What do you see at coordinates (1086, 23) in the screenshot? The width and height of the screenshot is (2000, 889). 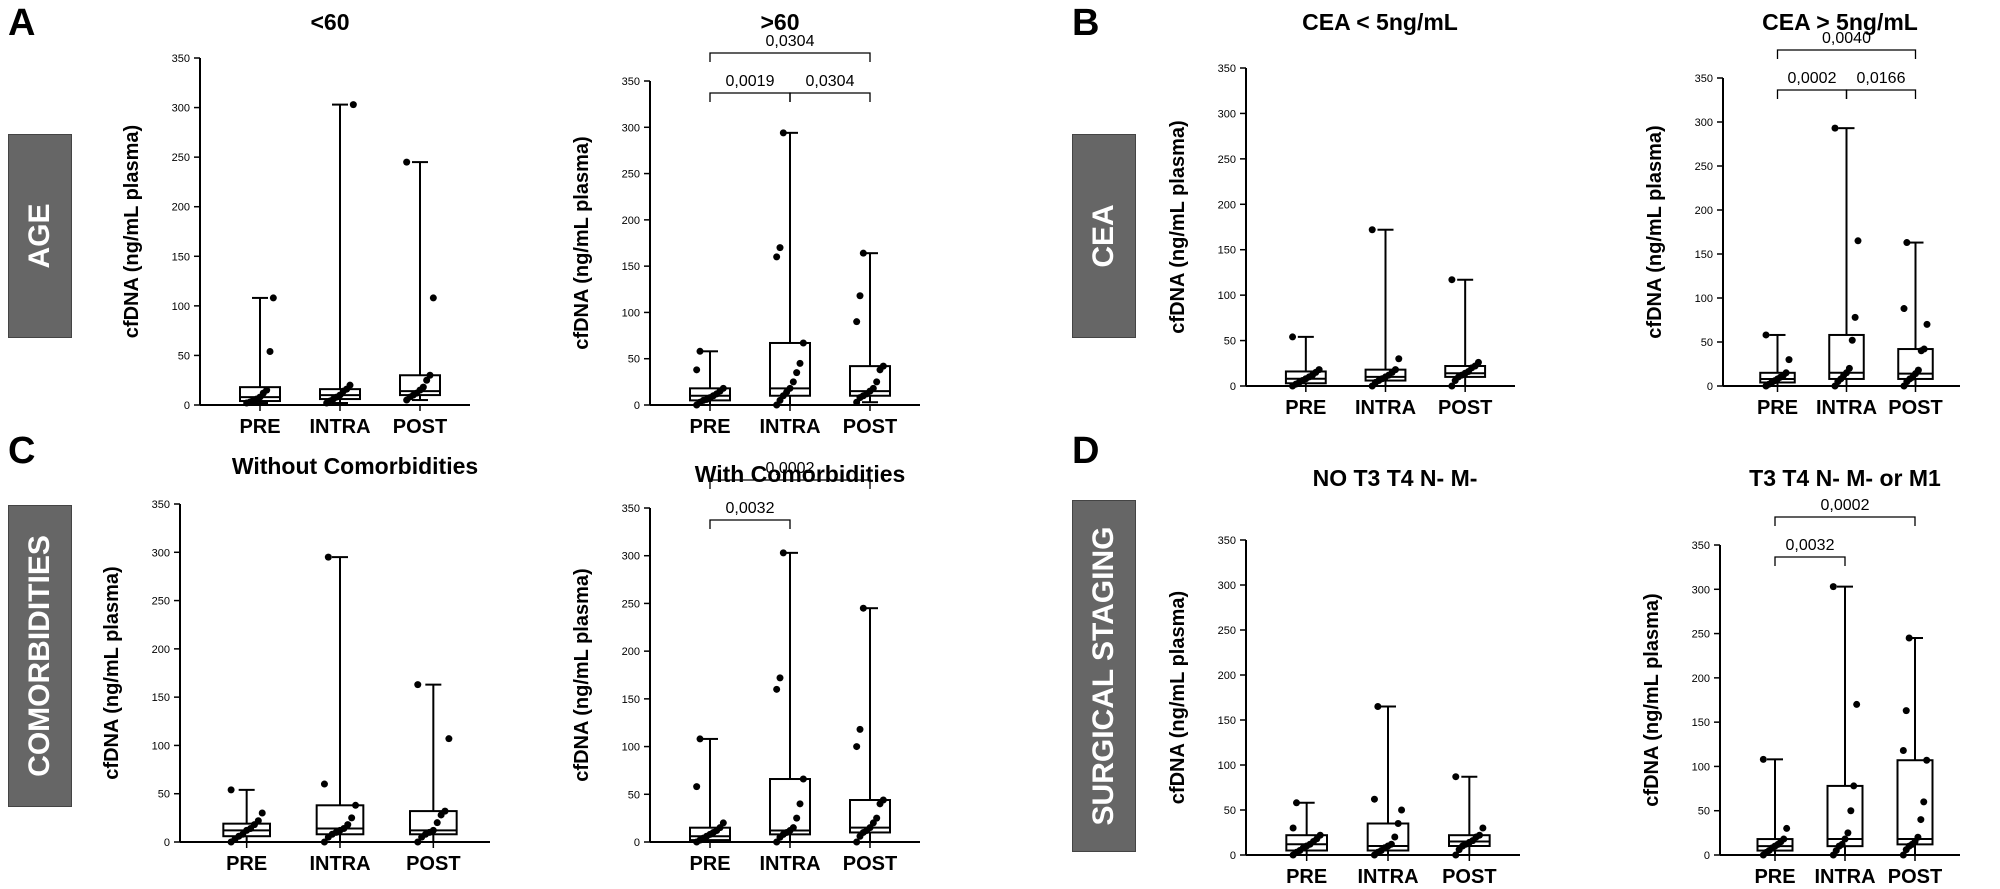 I see `panel-letter-b: B` at bounding box center [1086, 23].